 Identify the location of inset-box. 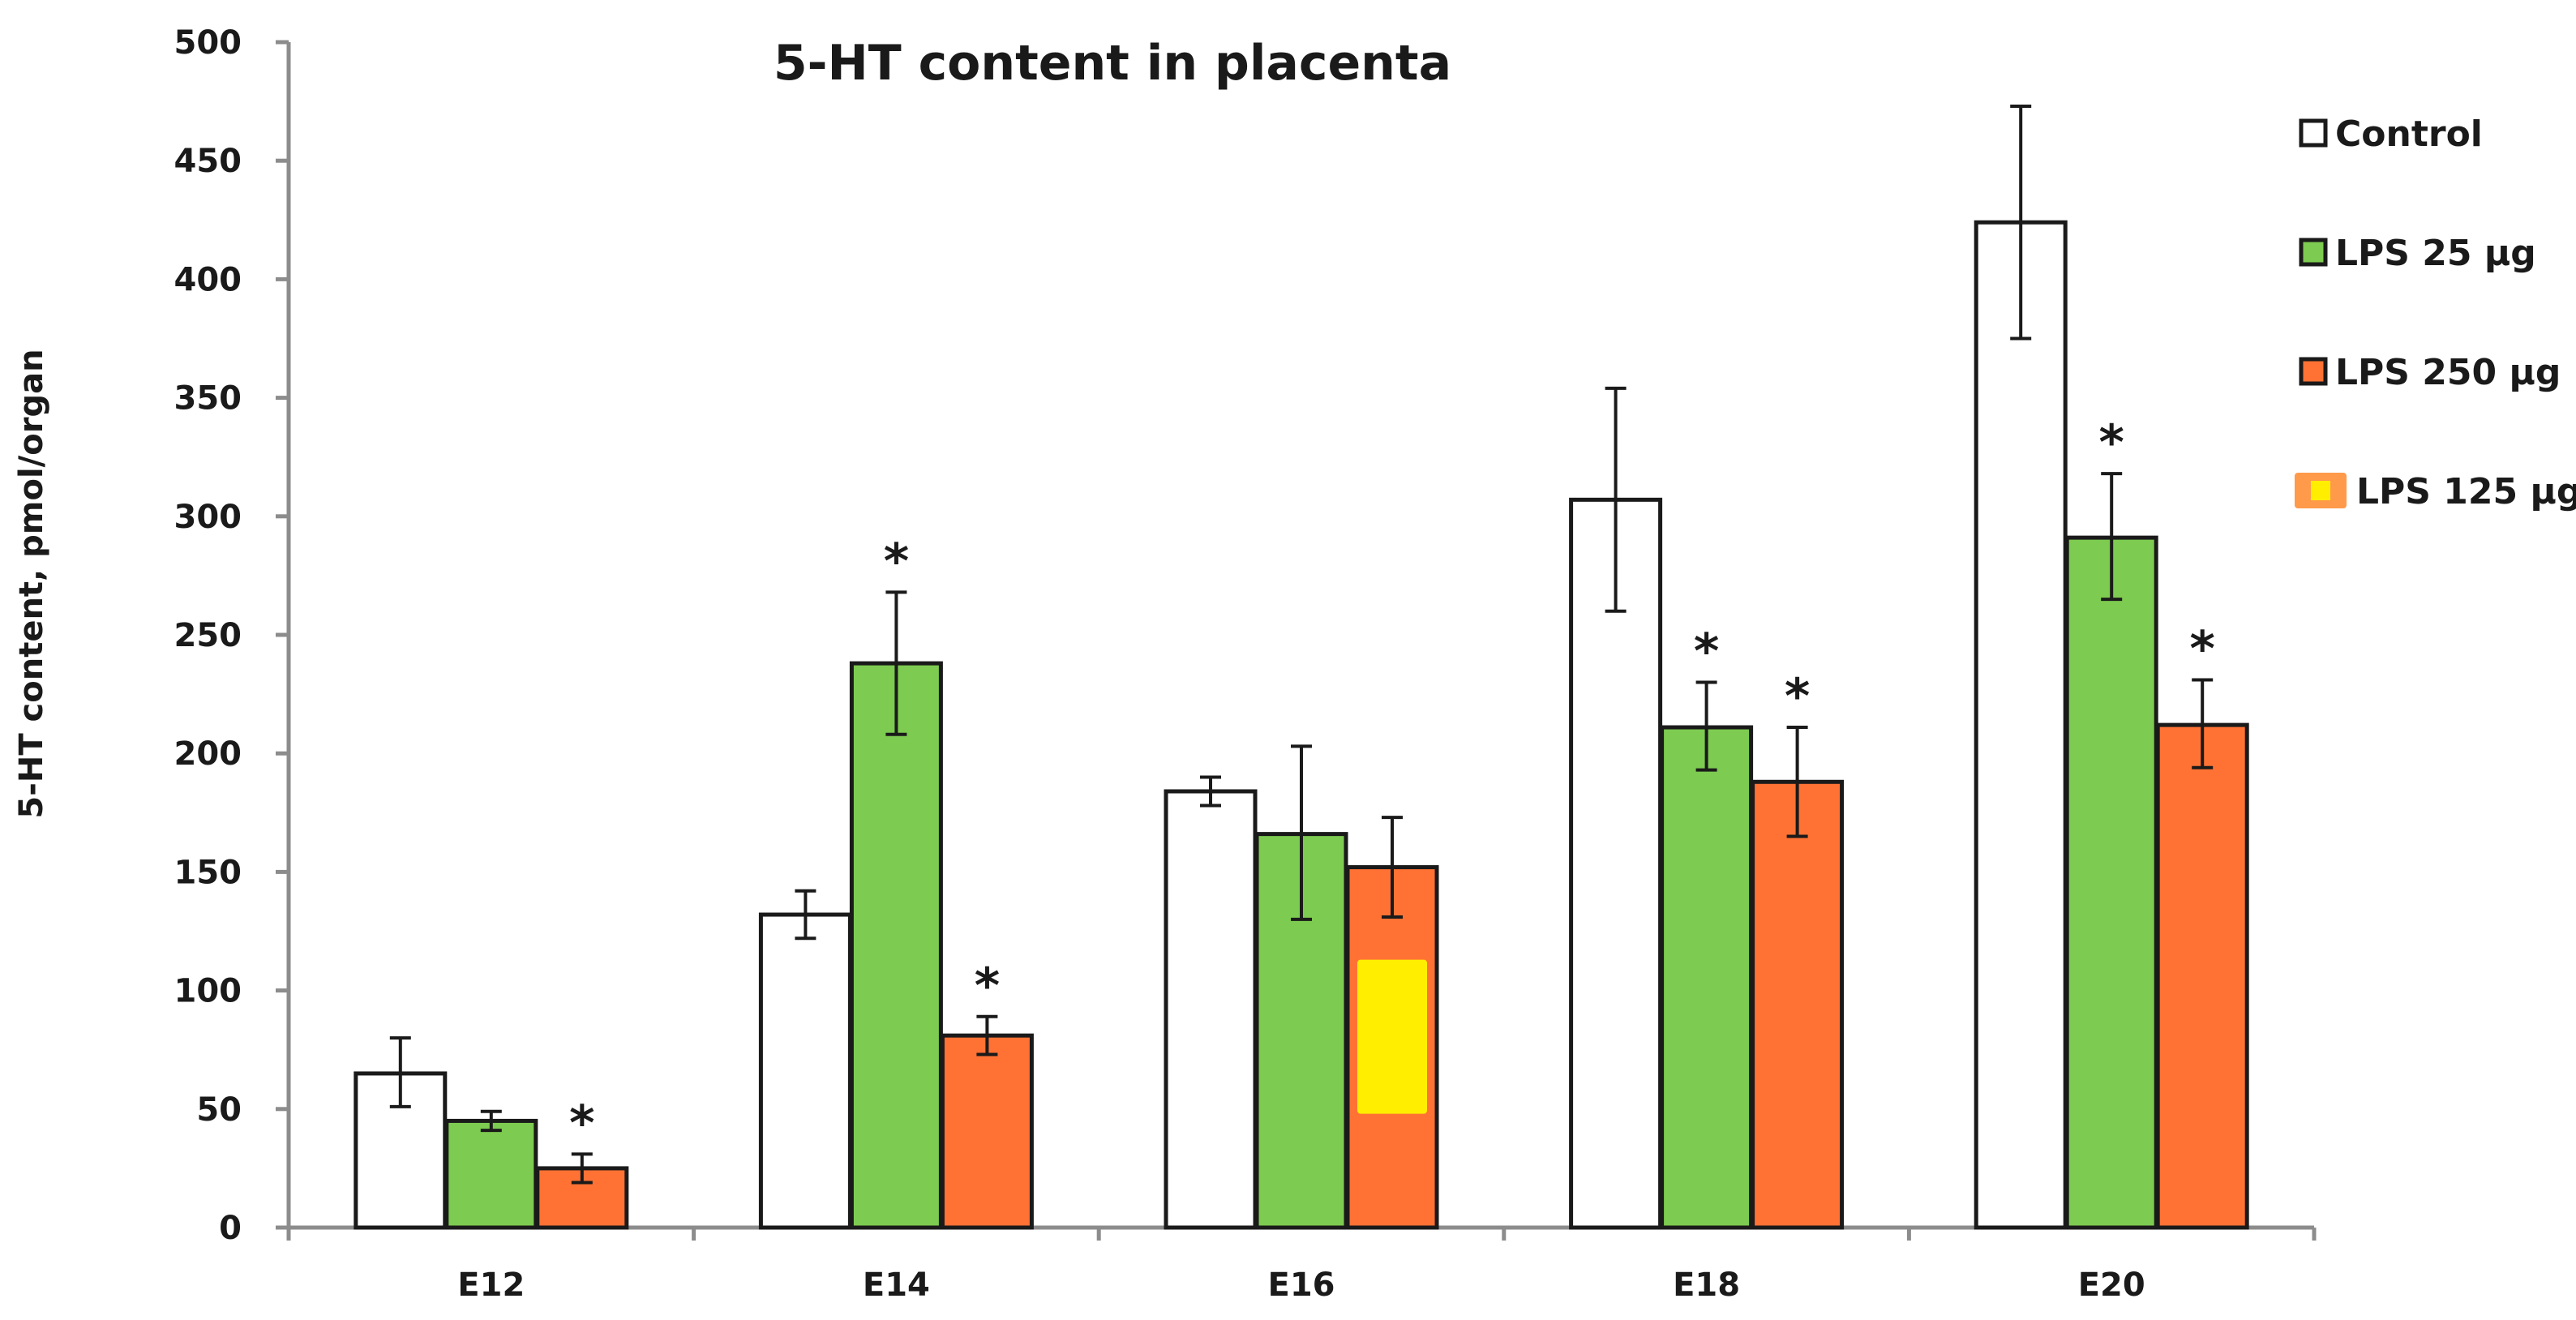
(1392, 1037).